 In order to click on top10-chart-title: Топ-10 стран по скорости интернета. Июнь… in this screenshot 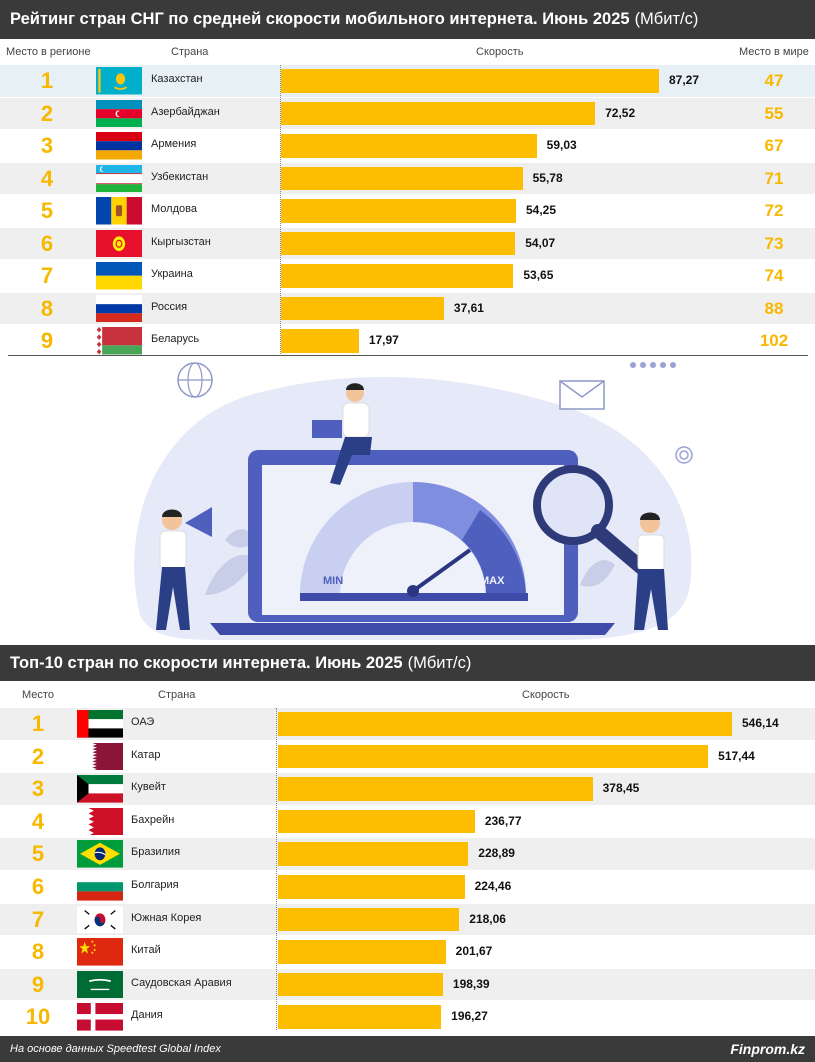, I will do `click(407, 663)`.